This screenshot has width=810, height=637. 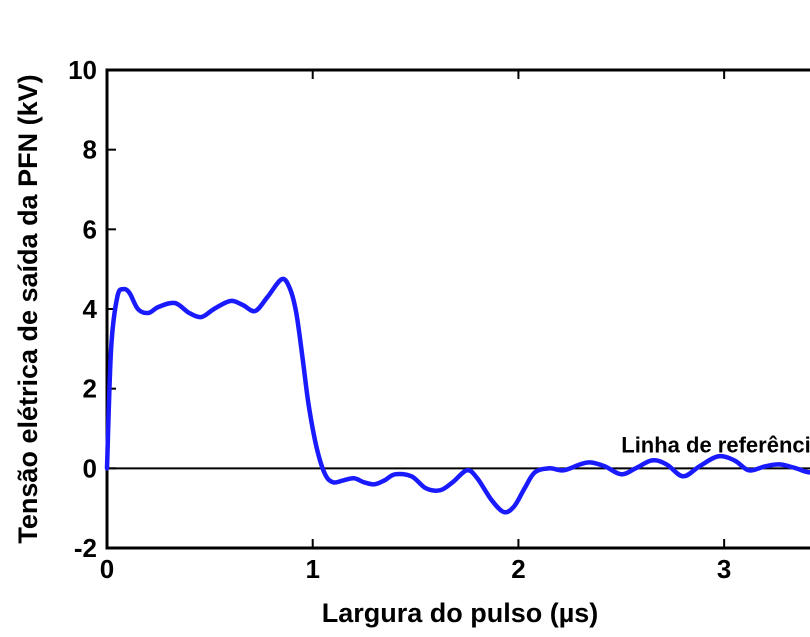 What do you see at coordinates (90, 468) in the screenshot?
I see `y-tick-label: 0` at bounding box center [90, 468].